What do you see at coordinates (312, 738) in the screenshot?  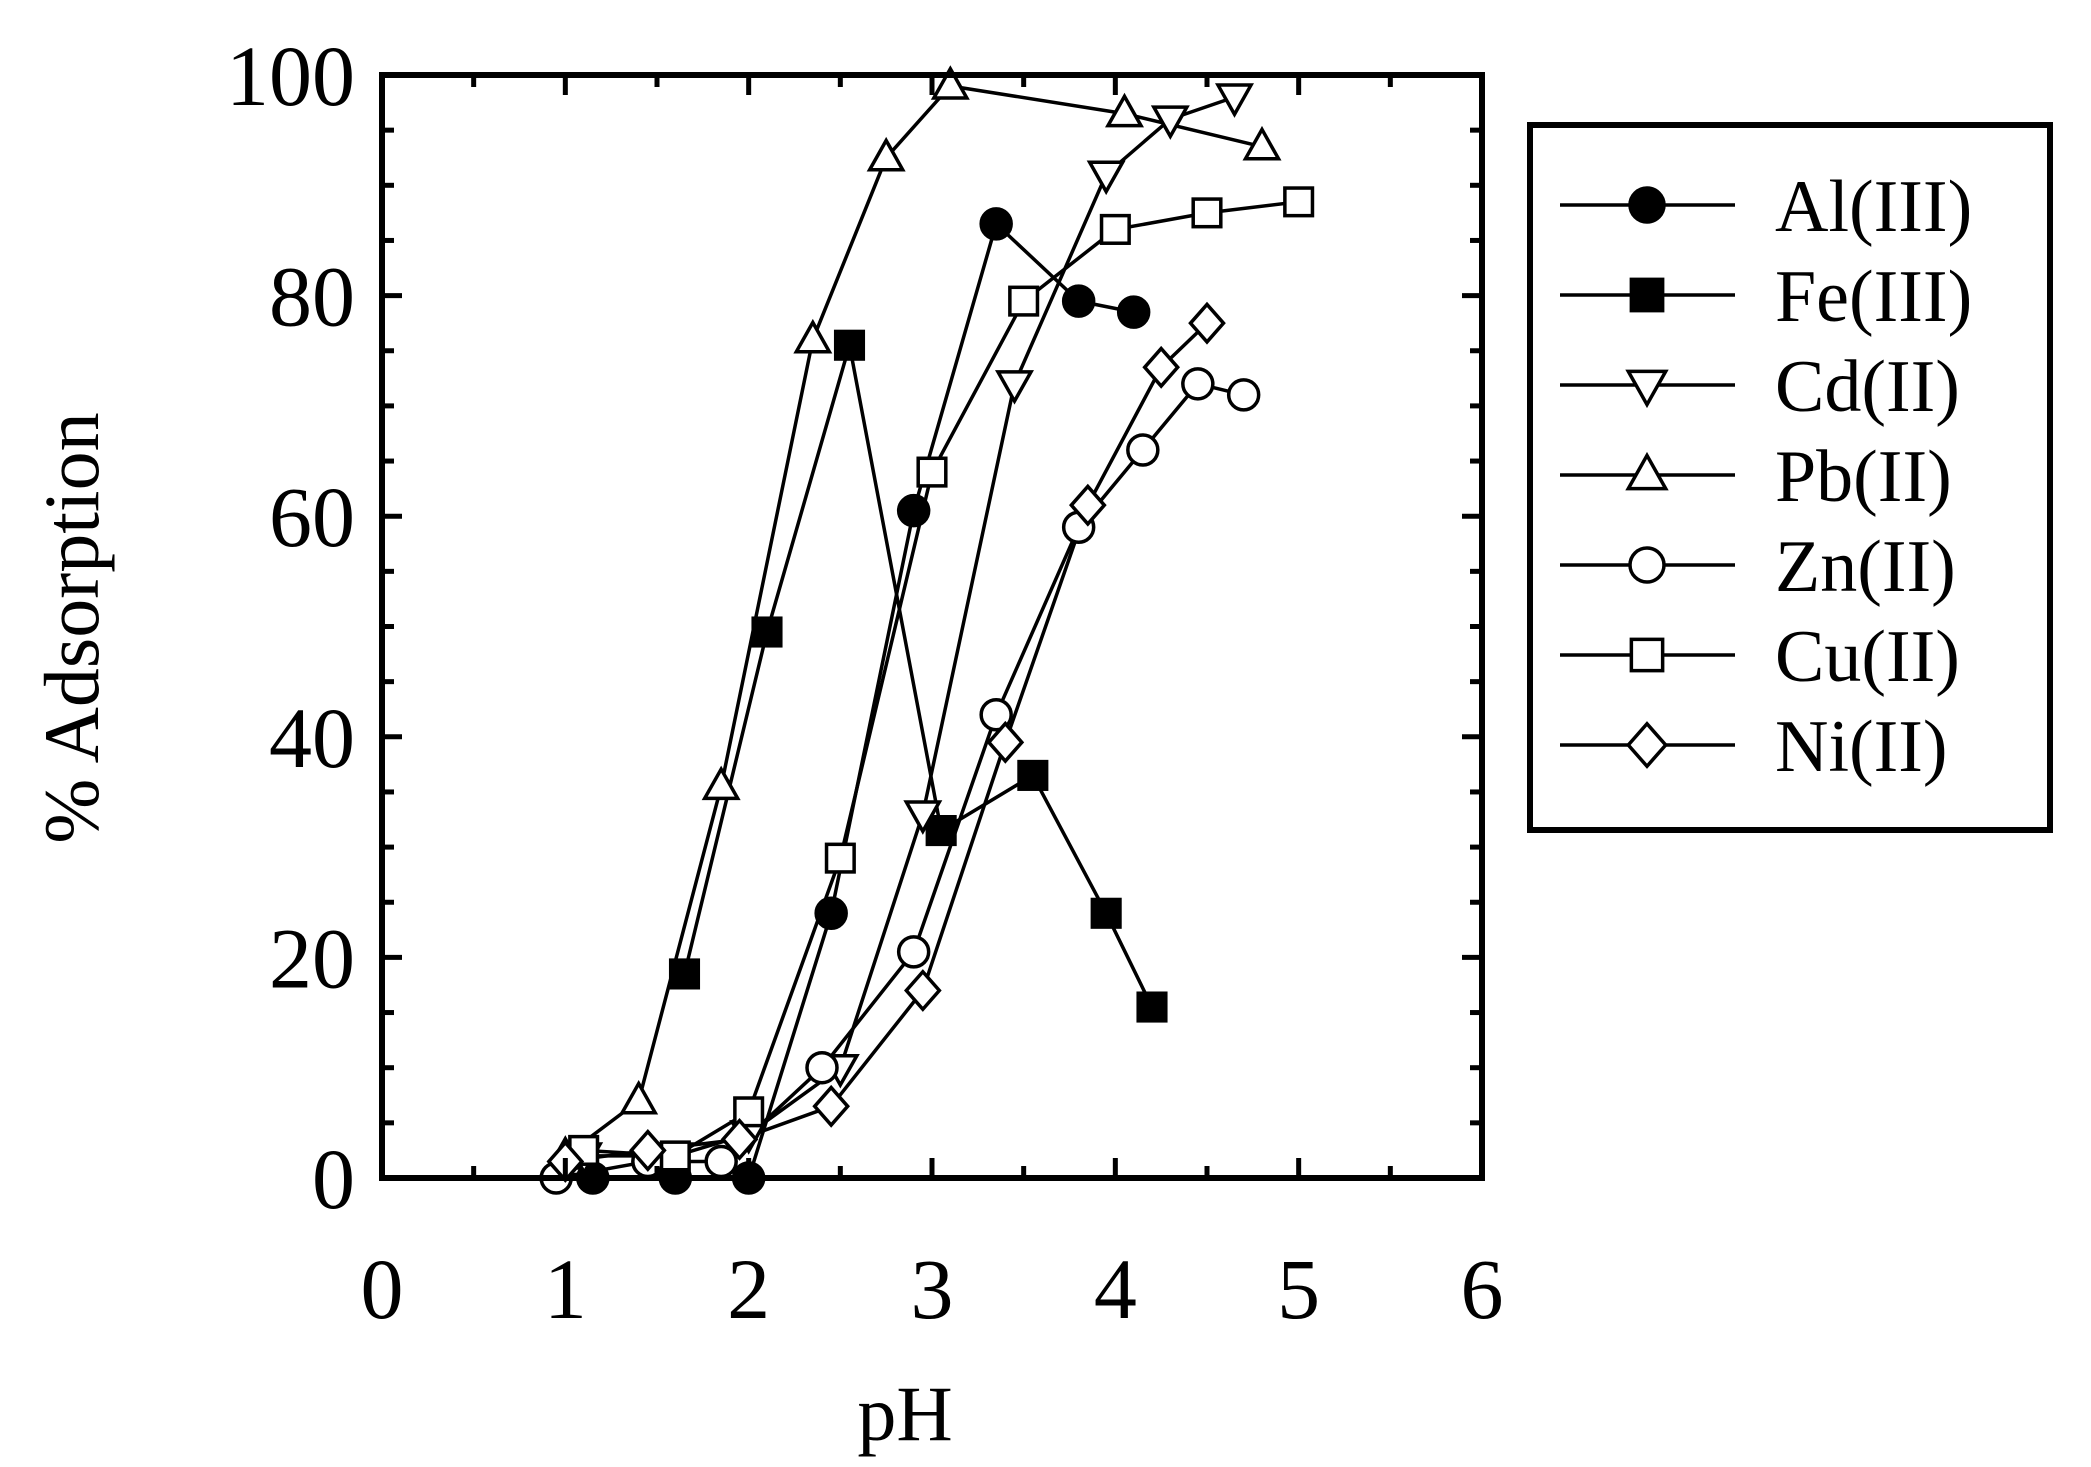 I see `y-tick-label: 40` at bounding box center [312, 738].